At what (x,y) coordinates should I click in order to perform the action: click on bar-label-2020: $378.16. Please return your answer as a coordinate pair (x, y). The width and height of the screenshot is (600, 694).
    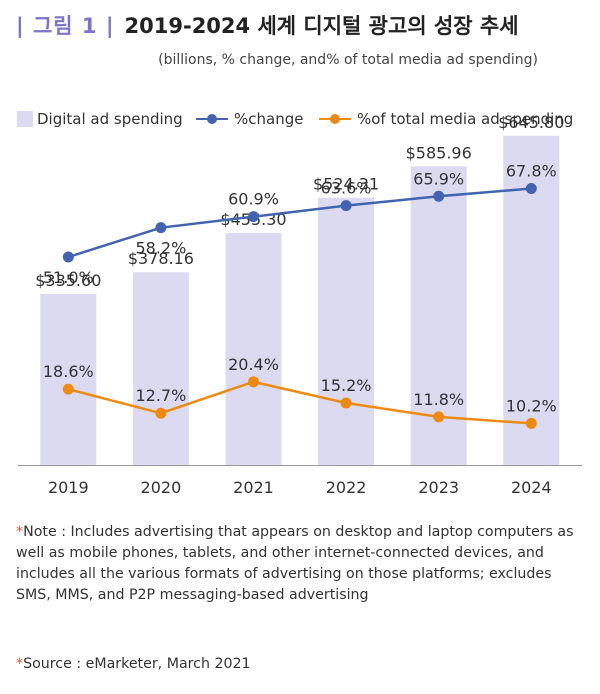
    Looking at the image, I should click on (161, 258).